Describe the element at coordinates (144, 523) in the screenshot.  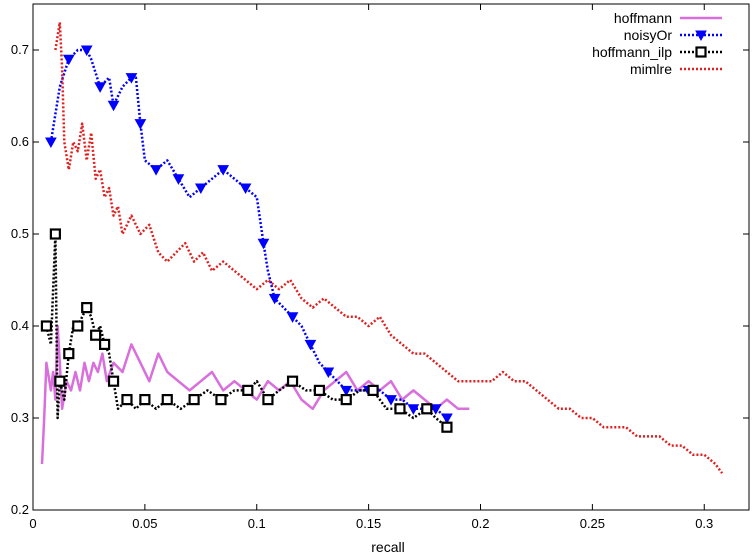
I see `x-tick-label: 0.05` at that location.